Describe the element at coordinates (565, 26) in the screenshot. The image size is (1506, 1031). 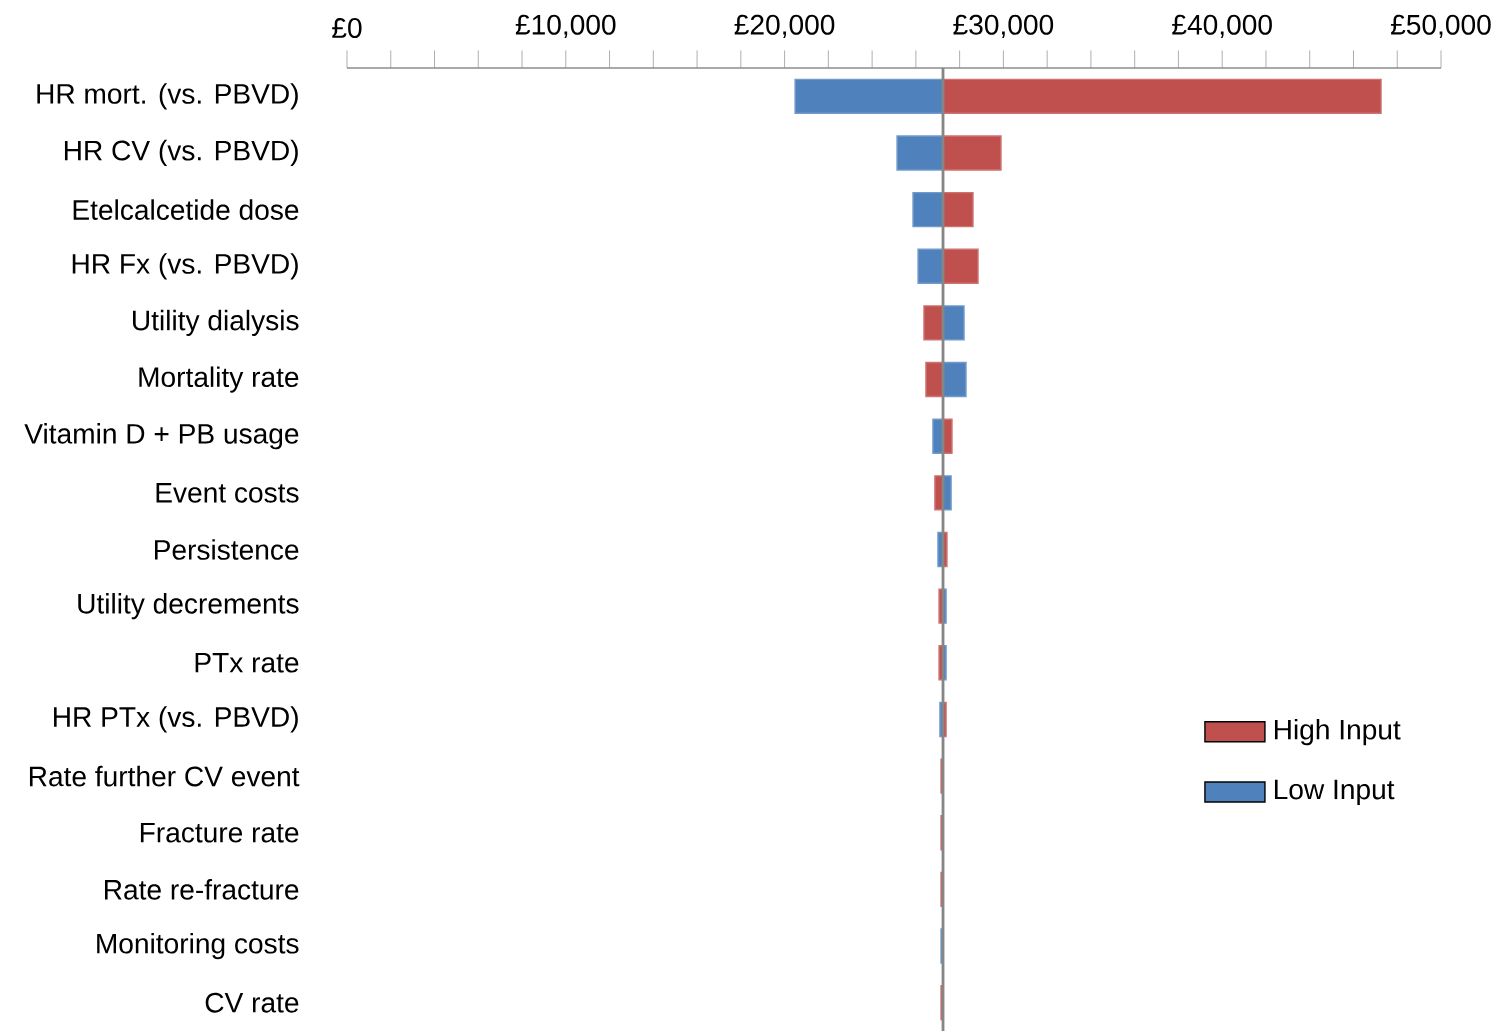
I see `x-tick-label: £10,000` at that location.